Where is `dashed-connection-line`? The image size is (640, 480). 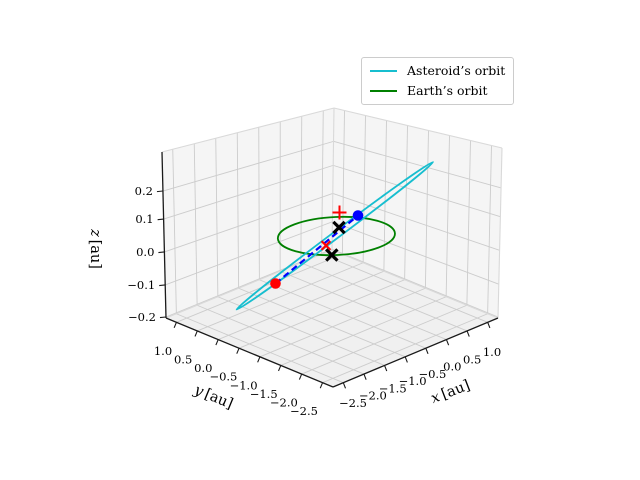
dashed-connection-line is located at coordinates (316, 249).